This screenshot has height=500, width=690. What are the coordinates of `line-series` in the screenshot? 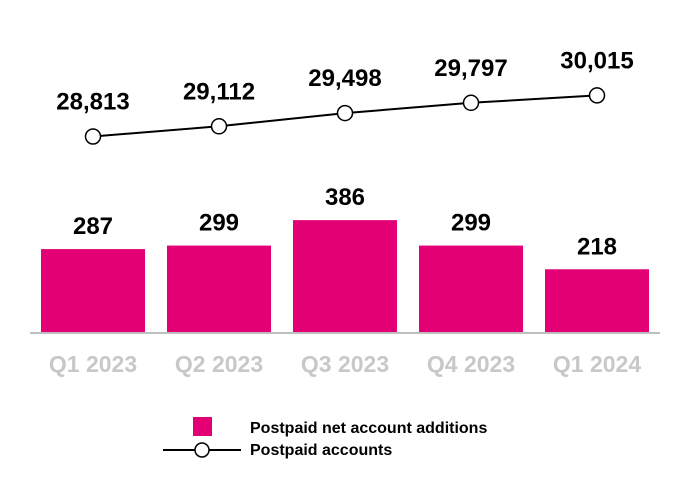 It's located at (345, 116).